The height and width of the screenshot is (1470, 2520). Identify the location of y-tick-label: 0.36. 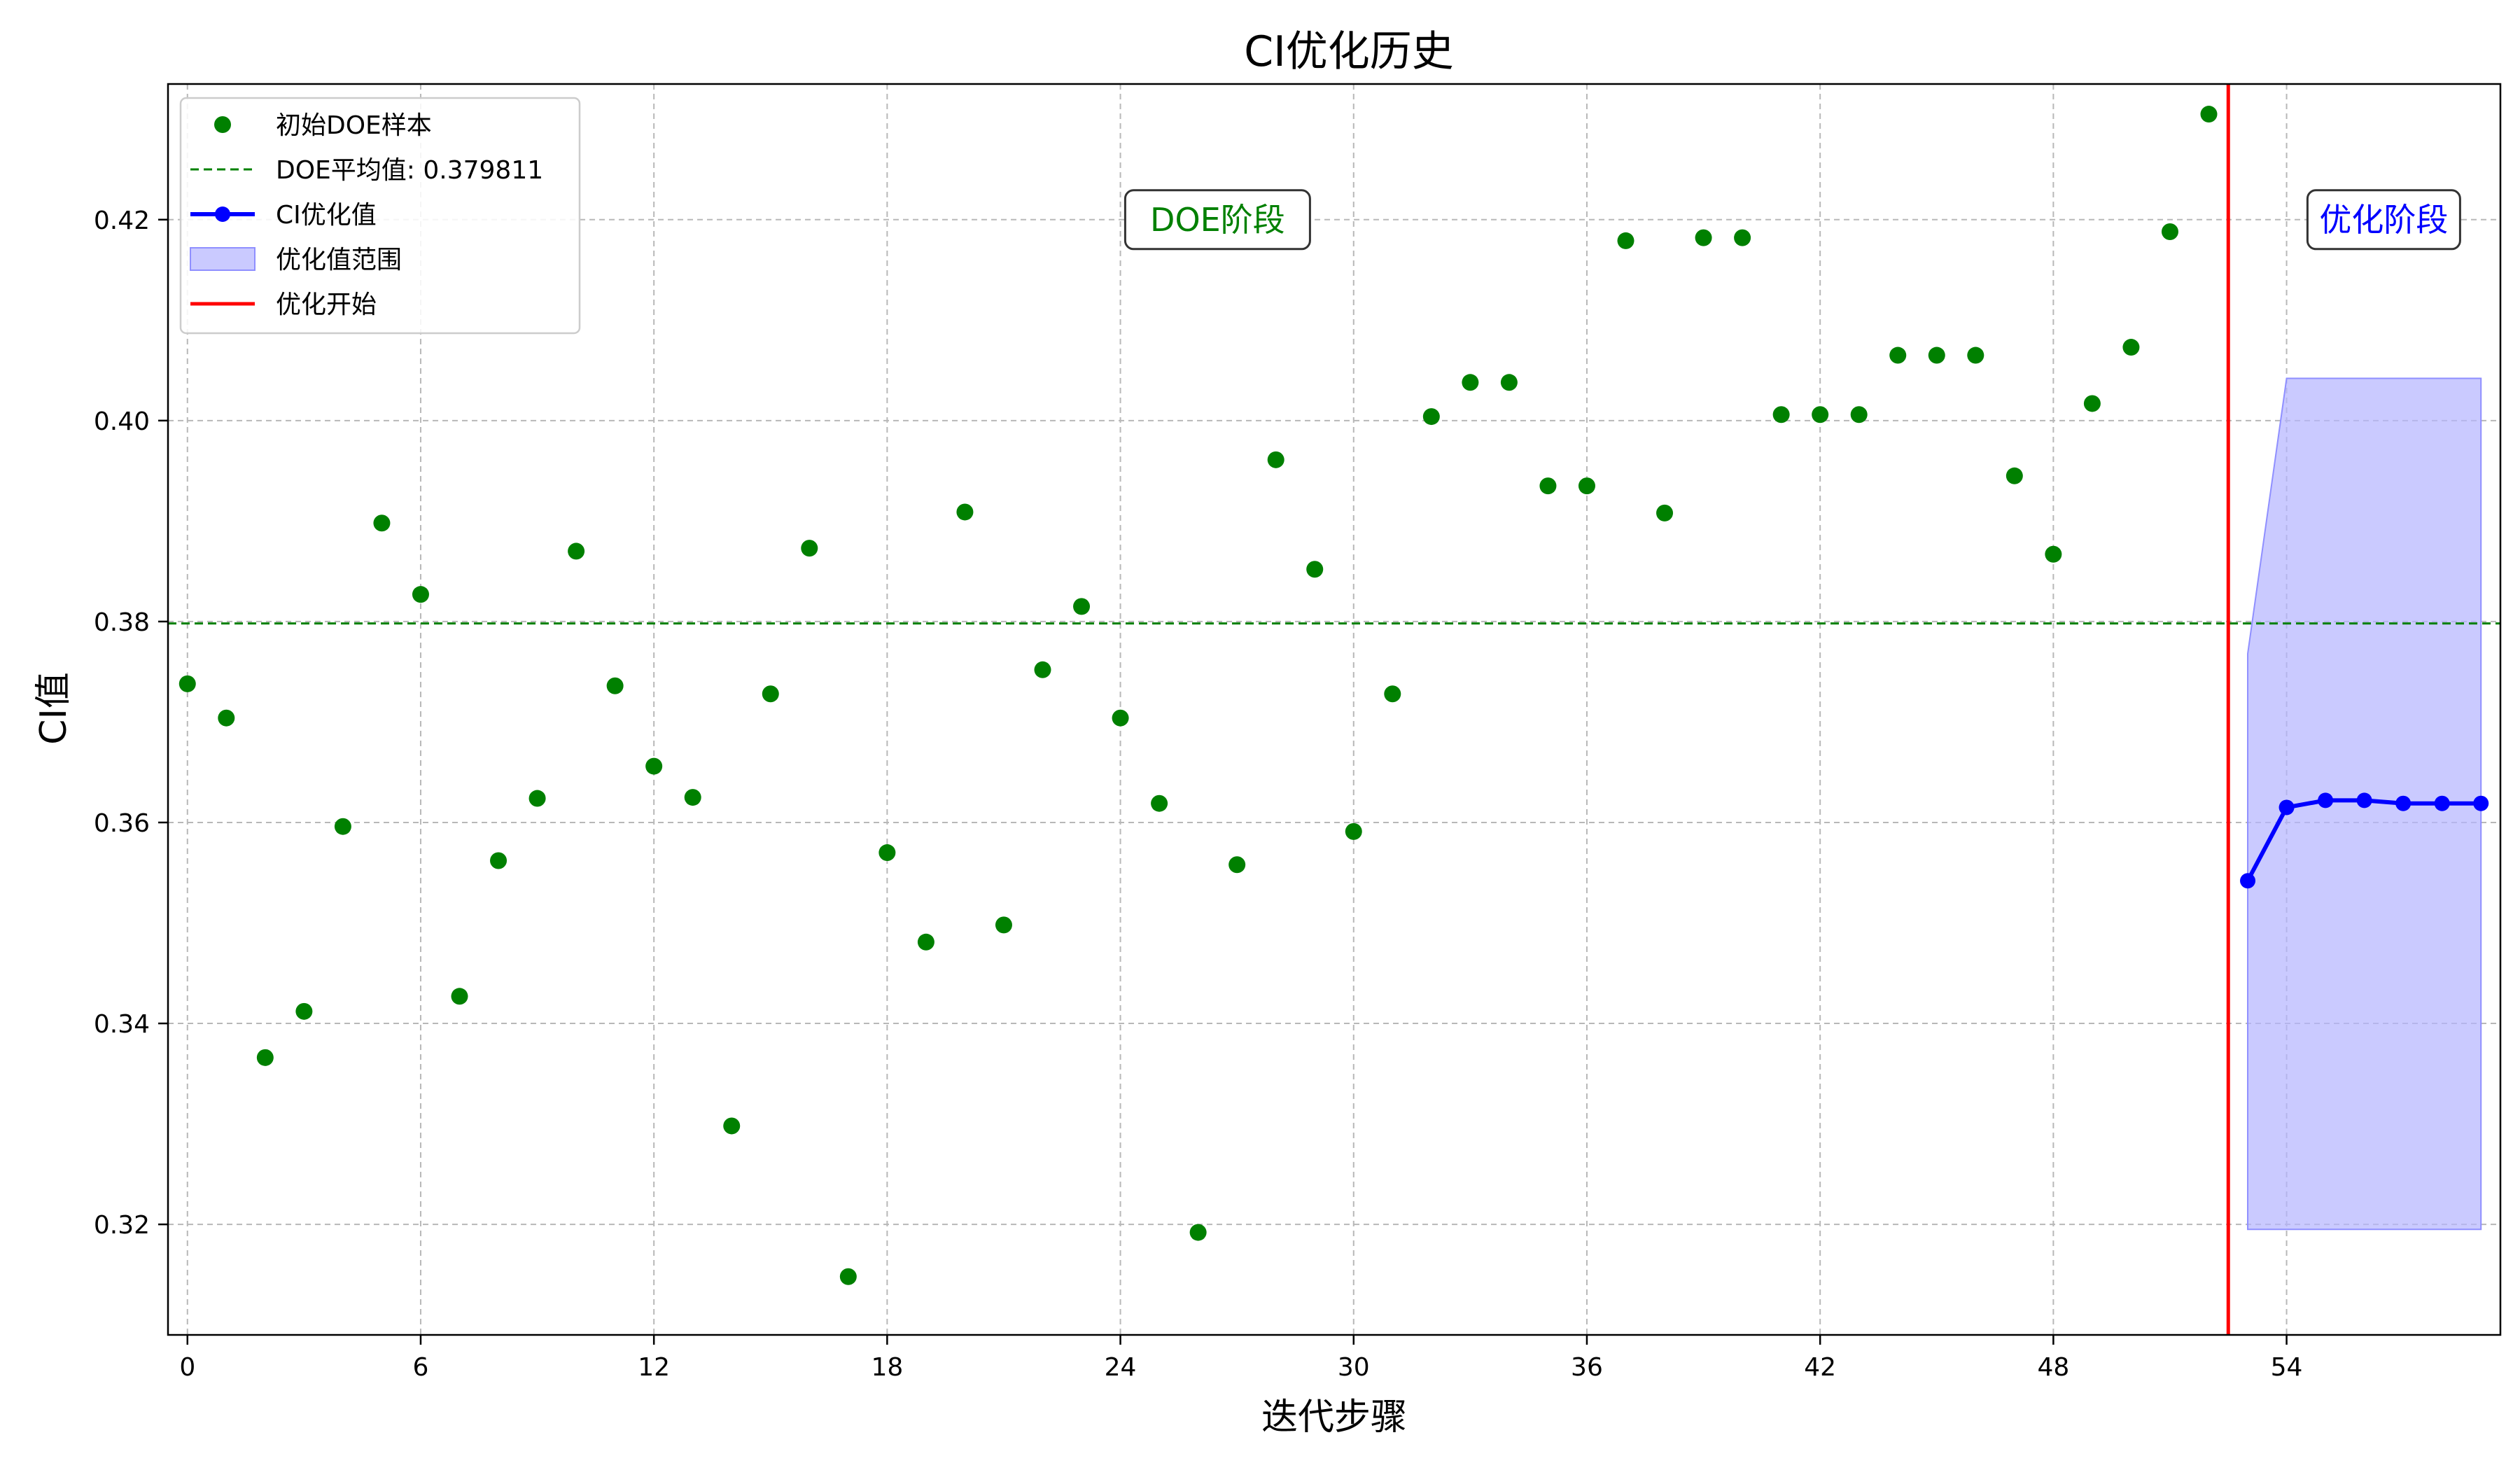
(122, 823).